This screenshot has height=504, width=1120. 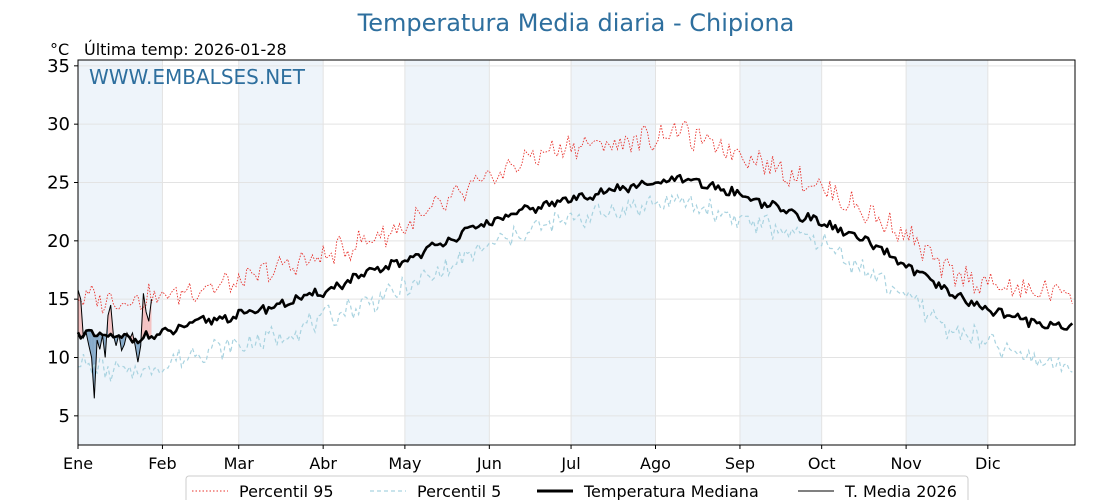 I want to click on legend-label-p95: Percentil 95, so click(x=286, y=491).